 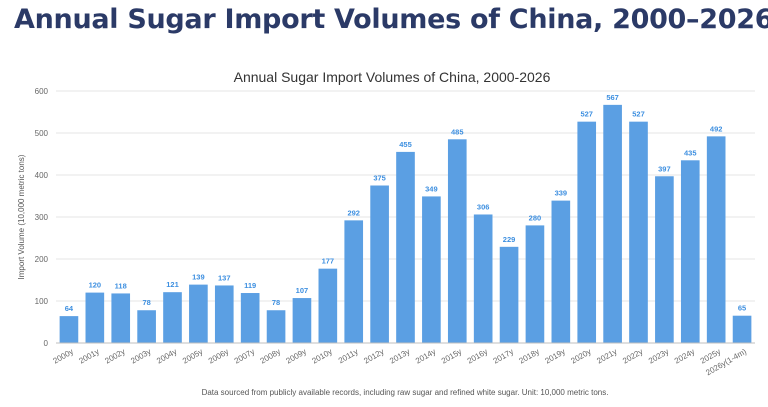 I want to click on data-label: 485, so click(x=457, y=131).